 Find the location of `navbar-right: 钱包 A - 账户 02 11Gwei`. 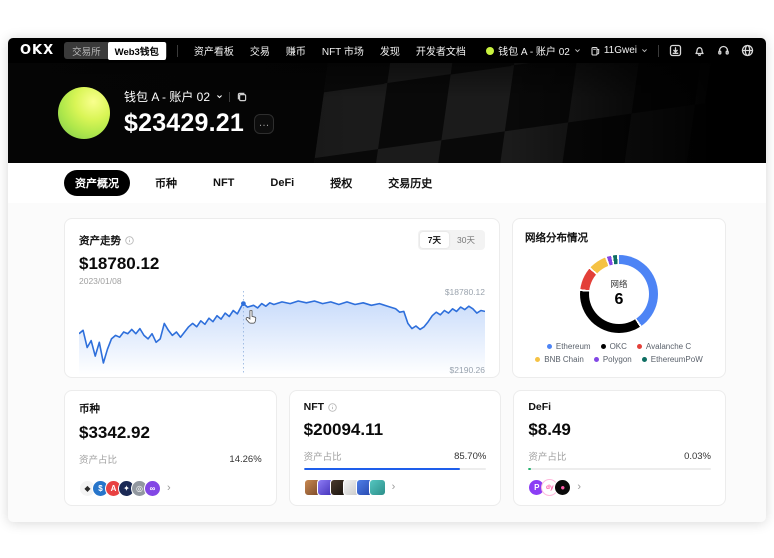

navbar-right: 钱包 A - 账户 02 11Gwei is located at coordinates (620, 50).